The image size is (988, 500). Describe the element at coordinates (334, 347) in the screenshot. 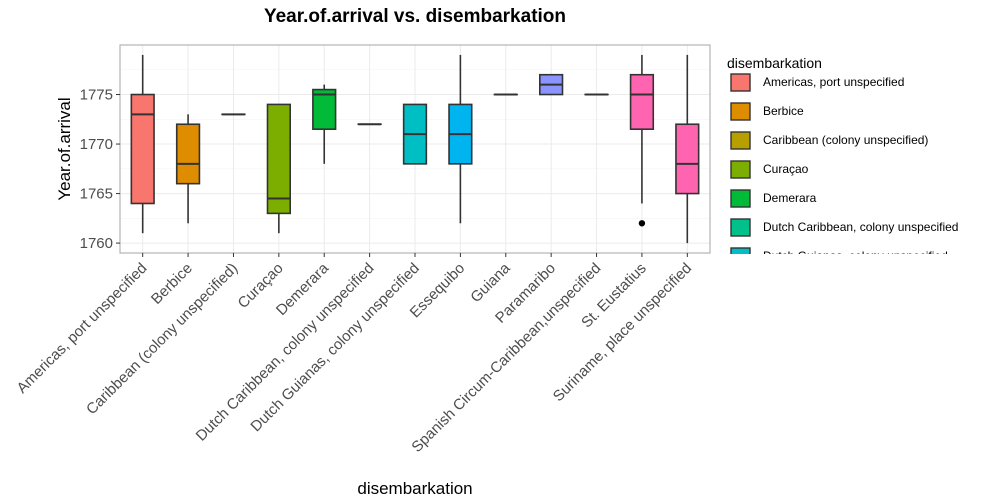

I see `x-tick-label: Dutch Guianas, colony unspecified` at that location.